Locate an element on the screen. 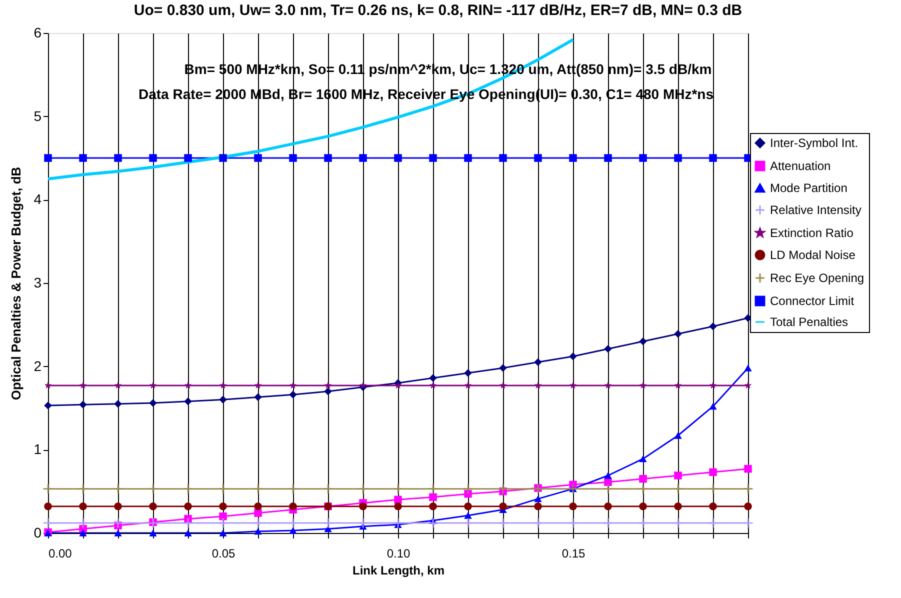  x-tick-label: 0.00 is located at coordinates (60, 553).